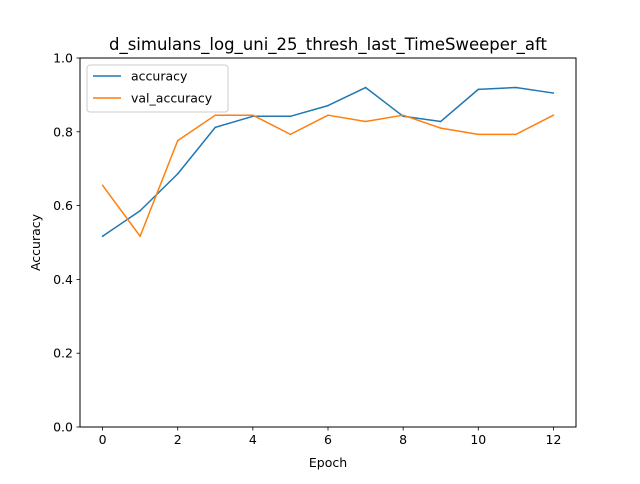 This screenshot has width=640, height=484. Describe the element at coordinates (328, 439) in the screenshot. I see `x-tick-label: 6` at that location.